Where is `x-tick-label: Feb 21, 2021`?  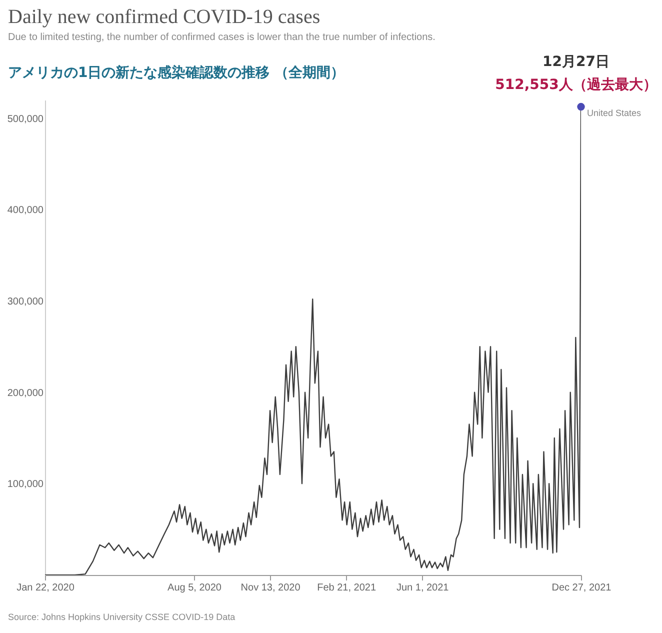 x-tick-label: Feb 21, 2021 is located at coordinates (346, 588).